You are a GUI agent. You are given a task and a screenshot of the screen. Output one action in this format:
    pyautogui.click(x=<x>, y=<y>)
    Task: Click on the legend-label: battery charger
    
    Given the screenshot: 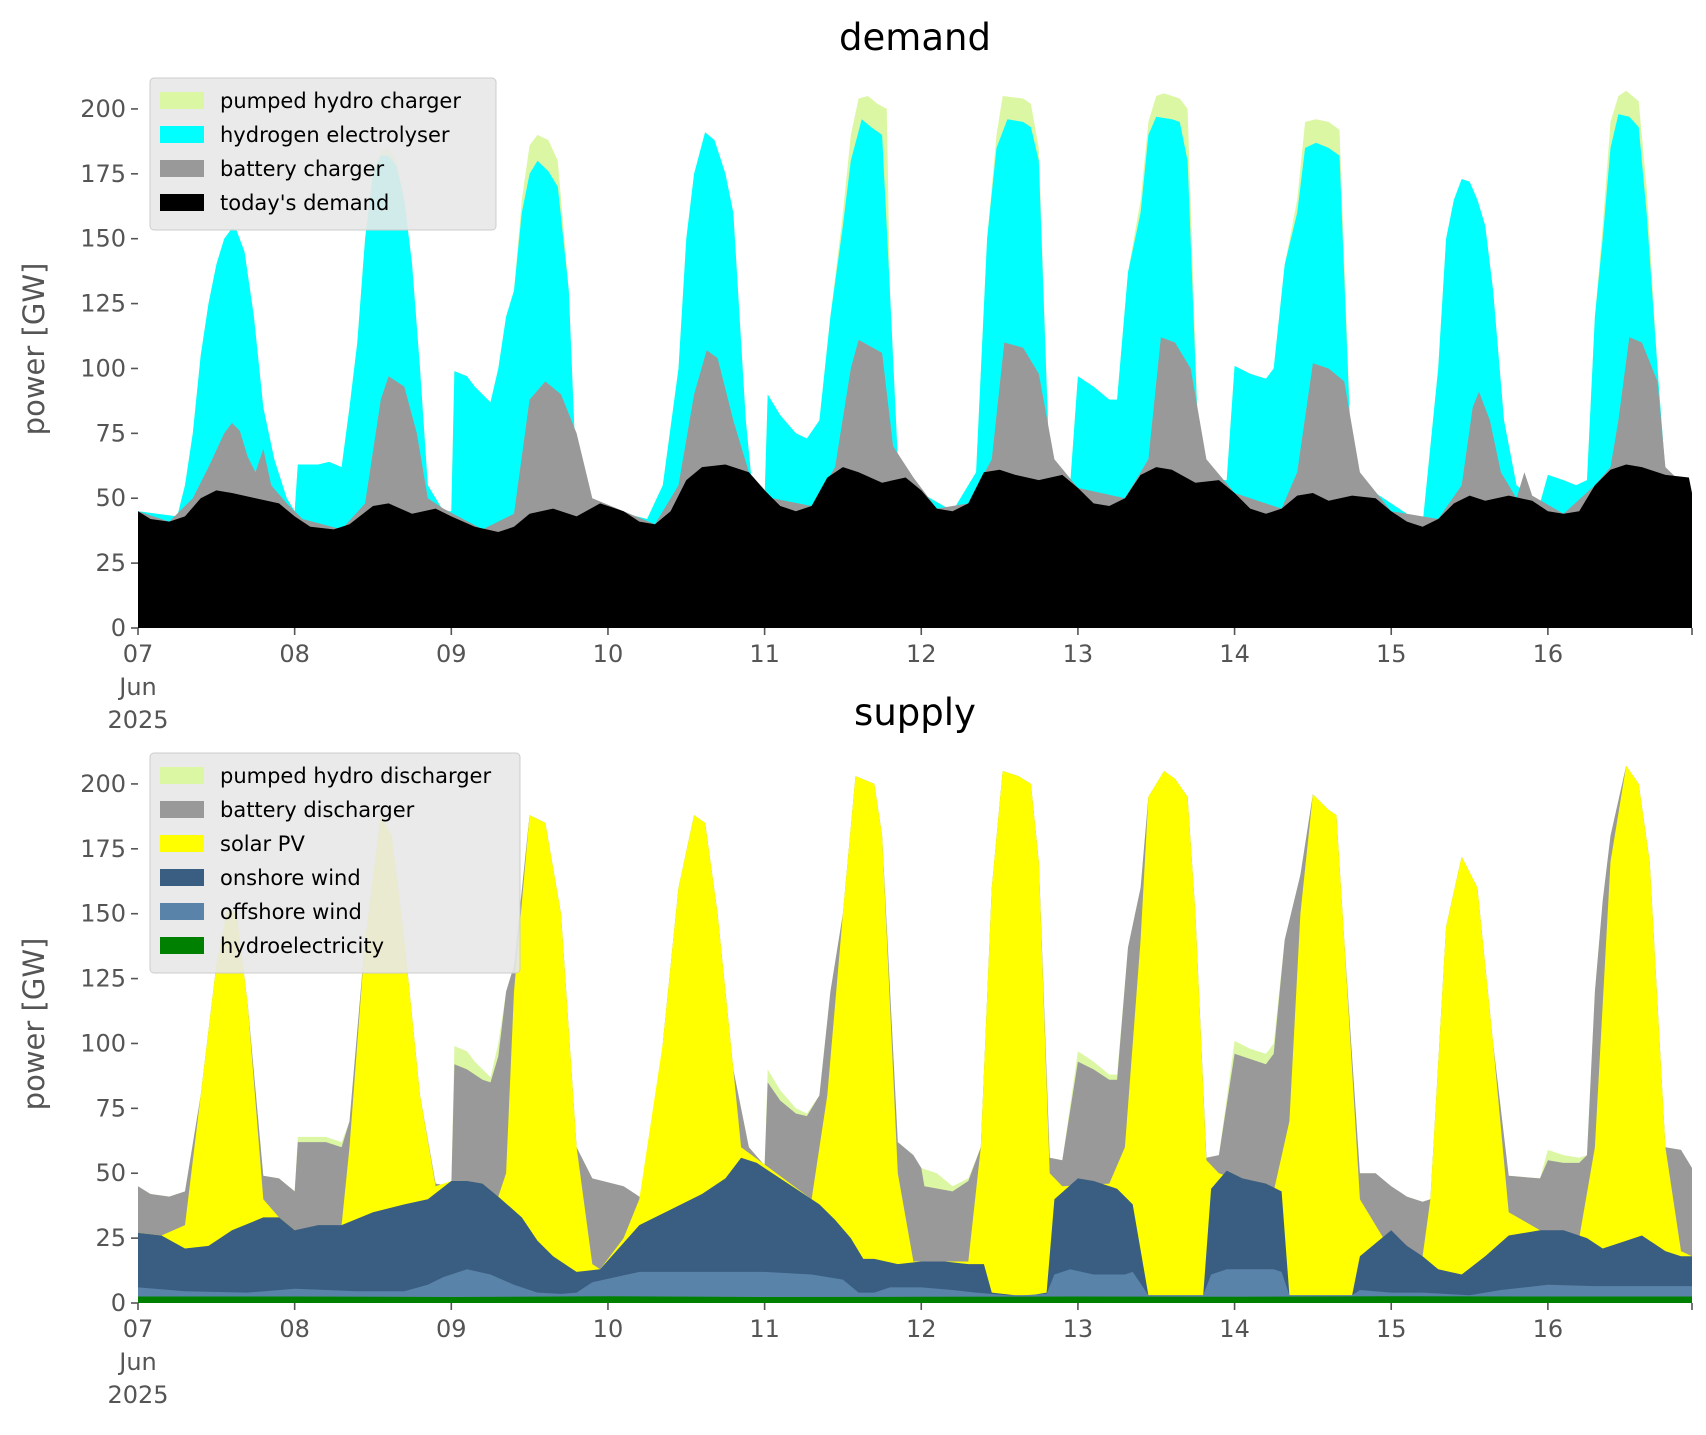 What is the action you would take?
    pyautogui.click(x=302, y=169)
    